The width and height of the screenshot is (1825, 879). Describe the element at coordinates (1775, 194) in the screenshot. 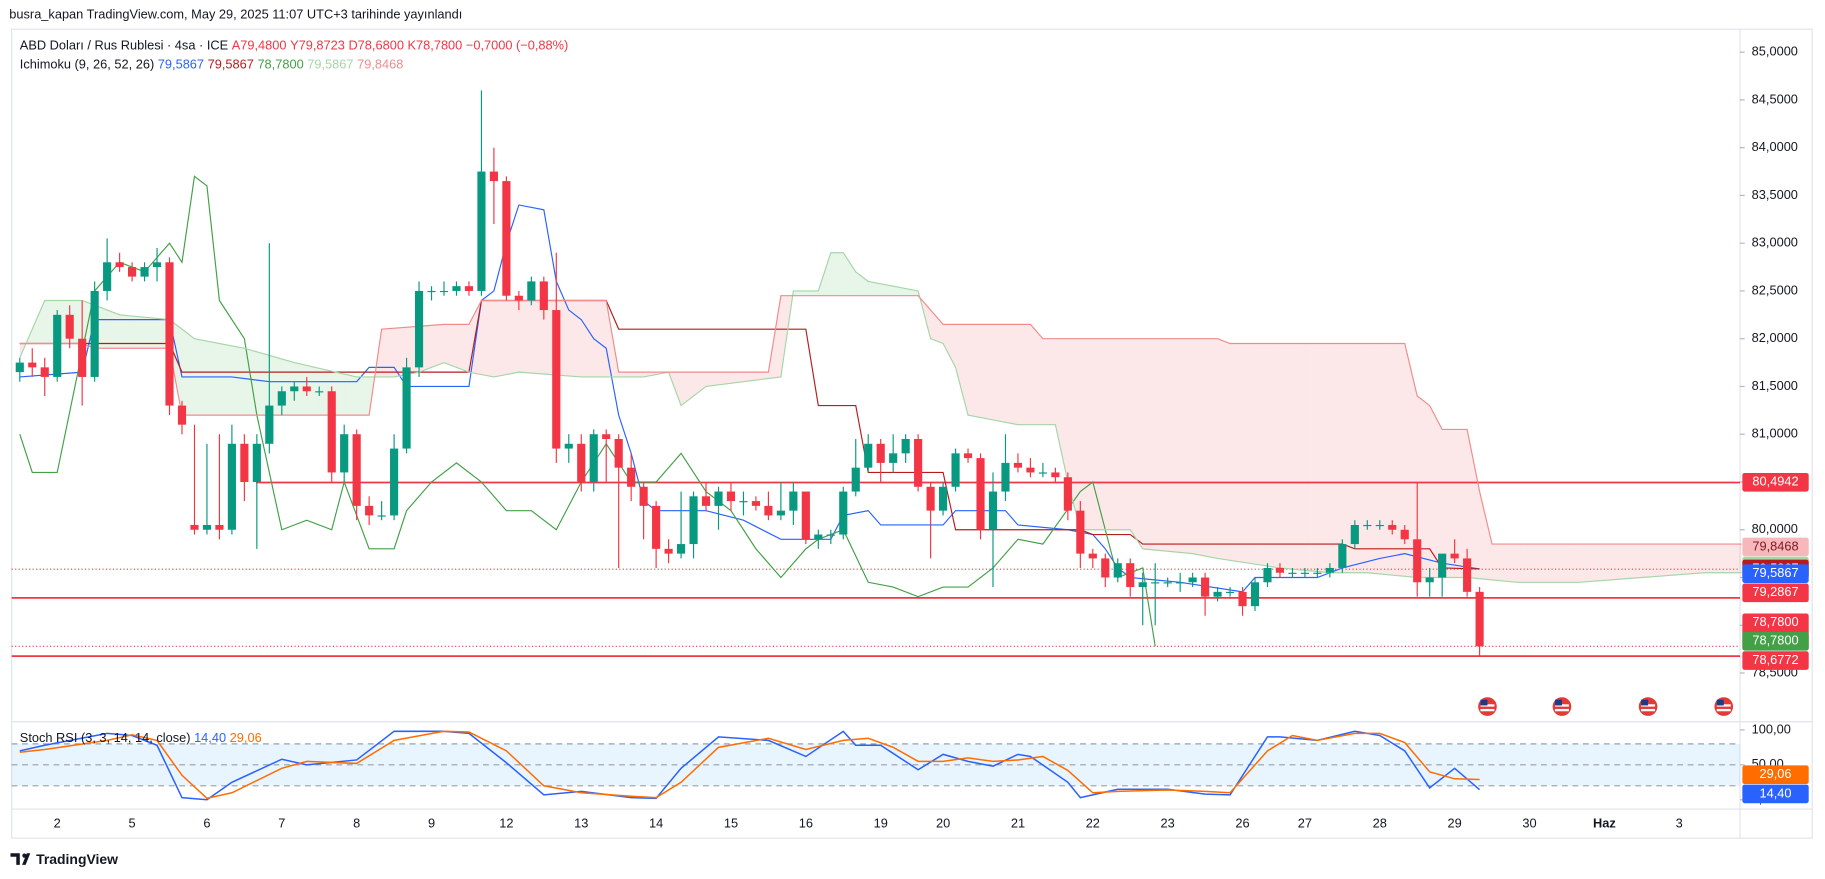

I see `y-tick-label: 83,5000` at that location.